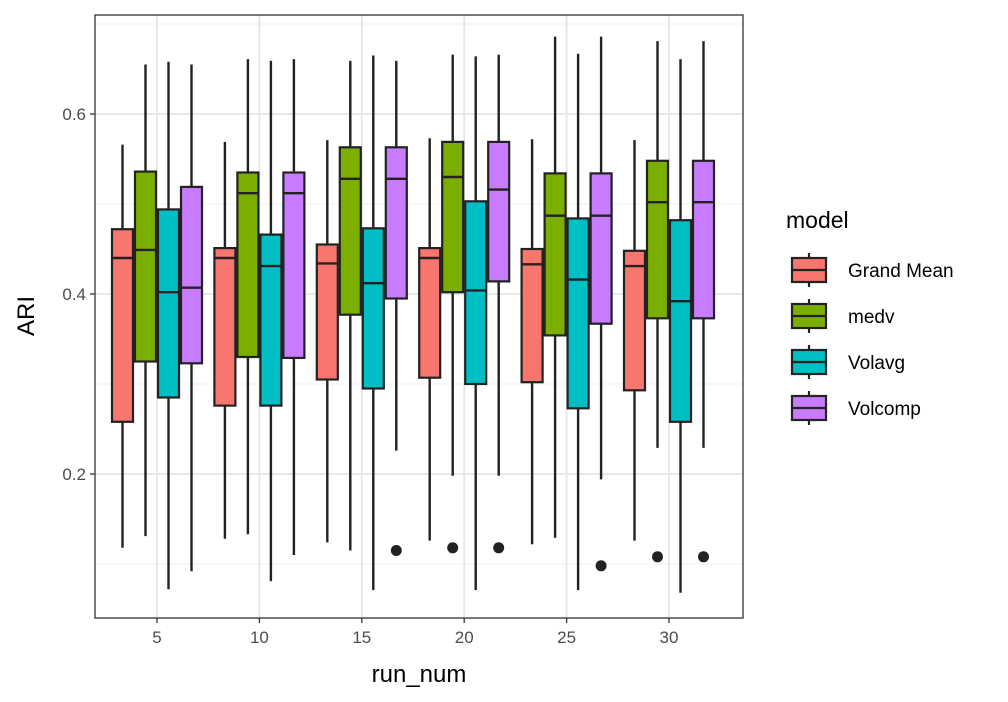 Image resolution: width=1008 pixels, height=702 pixels. I want to click on legend-item-volcomp: Volcomp, so click(855, 408).